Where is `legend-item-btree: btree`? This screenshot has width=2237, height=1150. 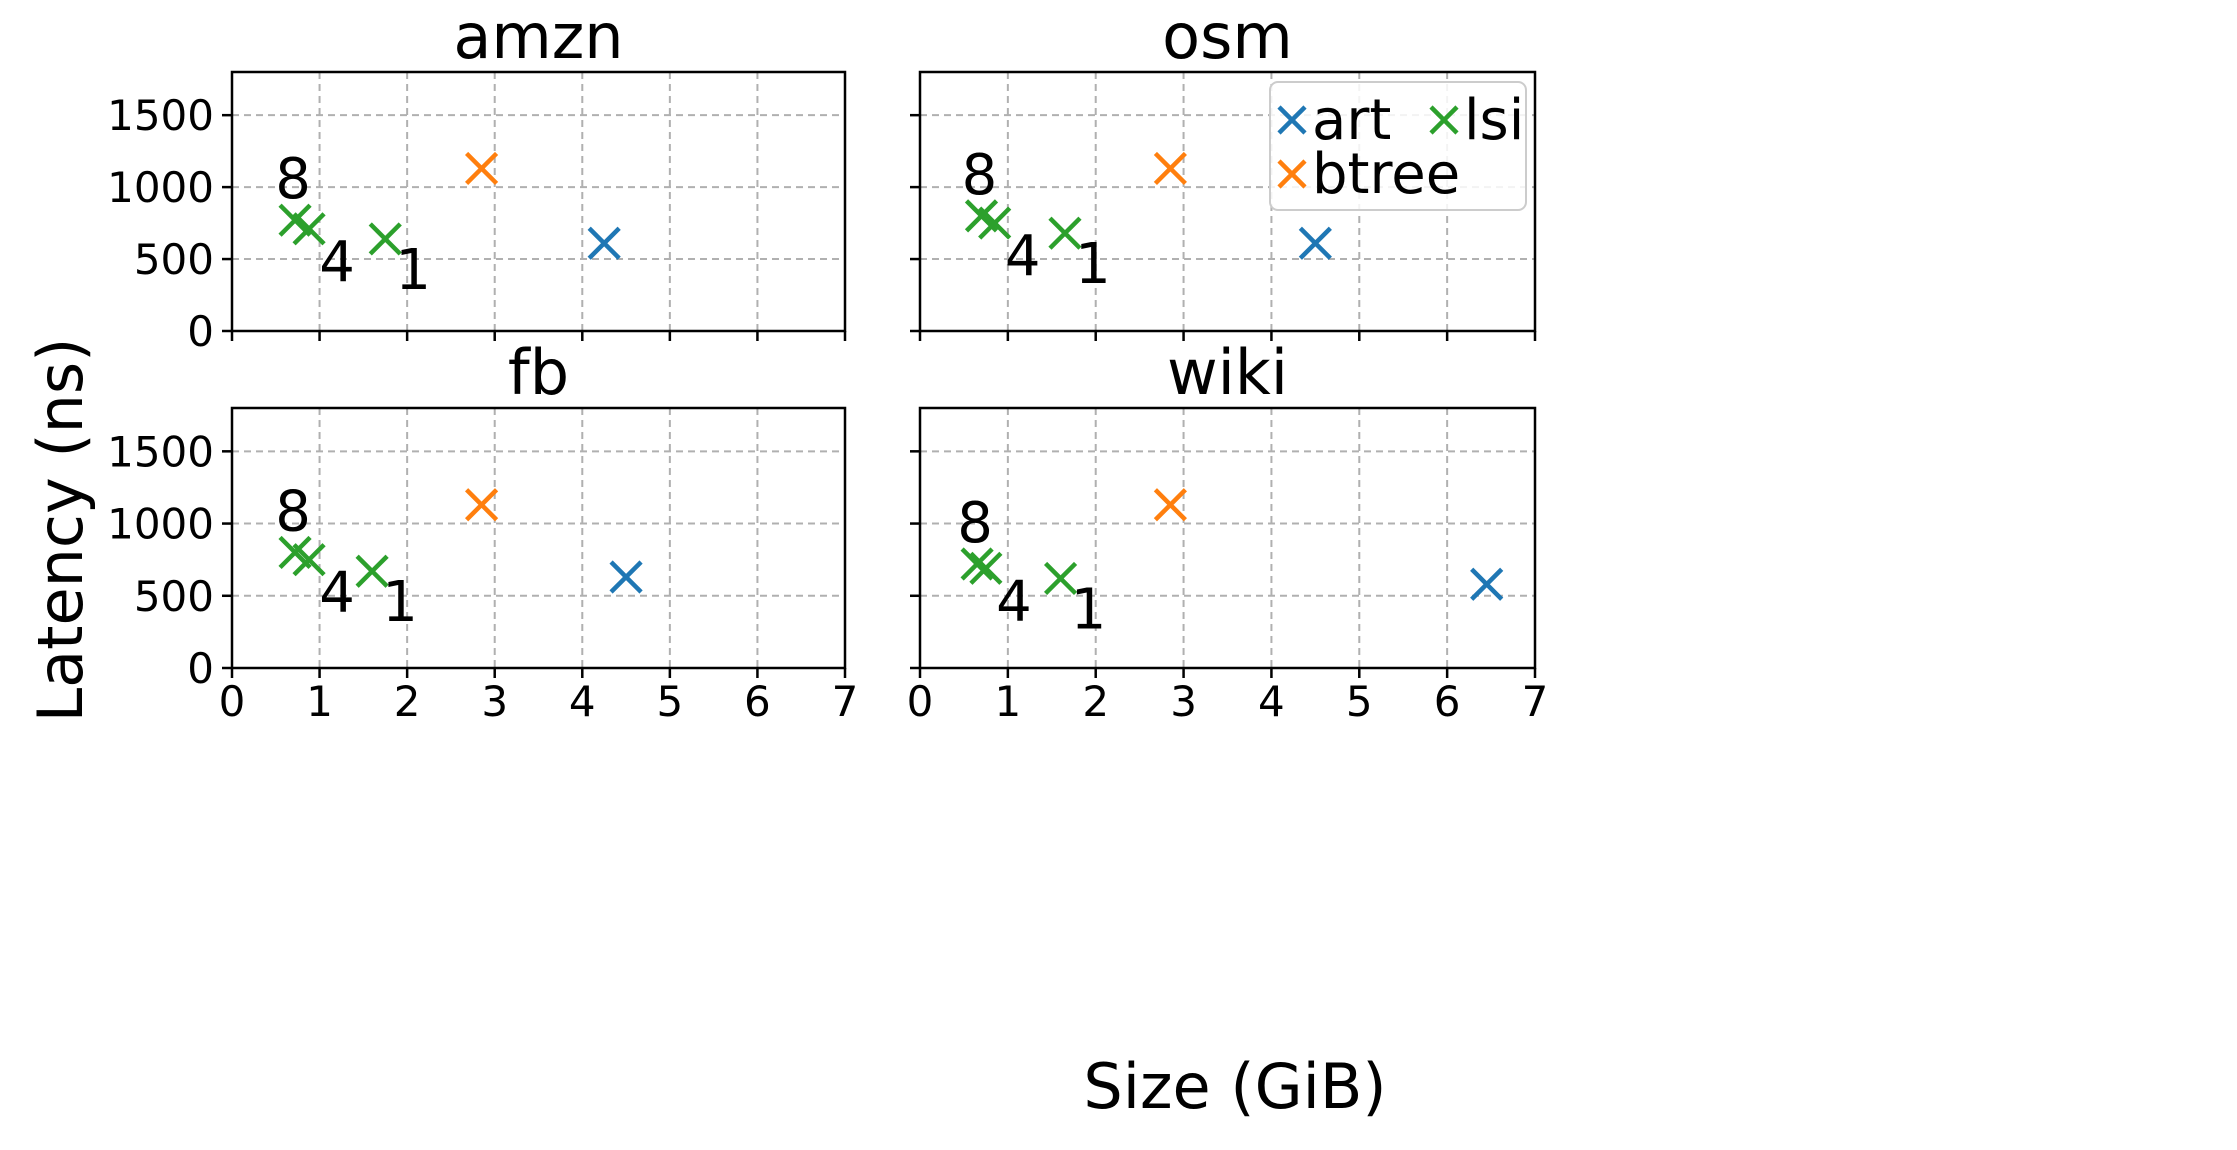
legend-item-btree: btree is located at coordinates (1368, 174).